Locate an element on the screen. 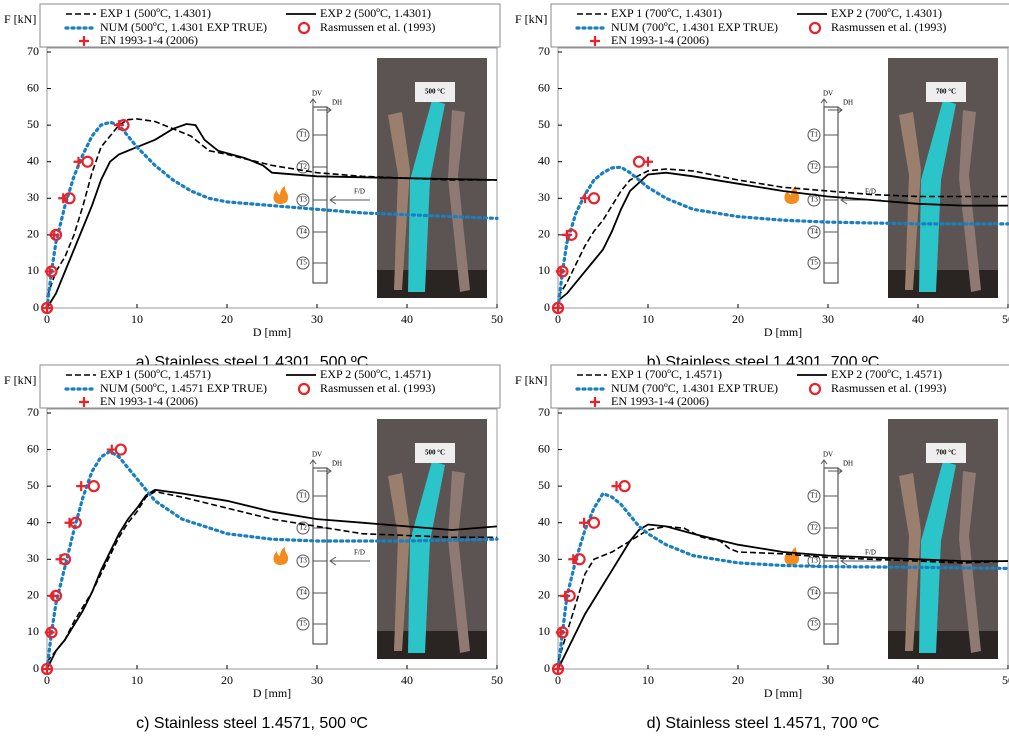 Image resolution: width=1009 pixels, height=740 pixels. x-tick-label: 40 is located at coordinates (407, 319).